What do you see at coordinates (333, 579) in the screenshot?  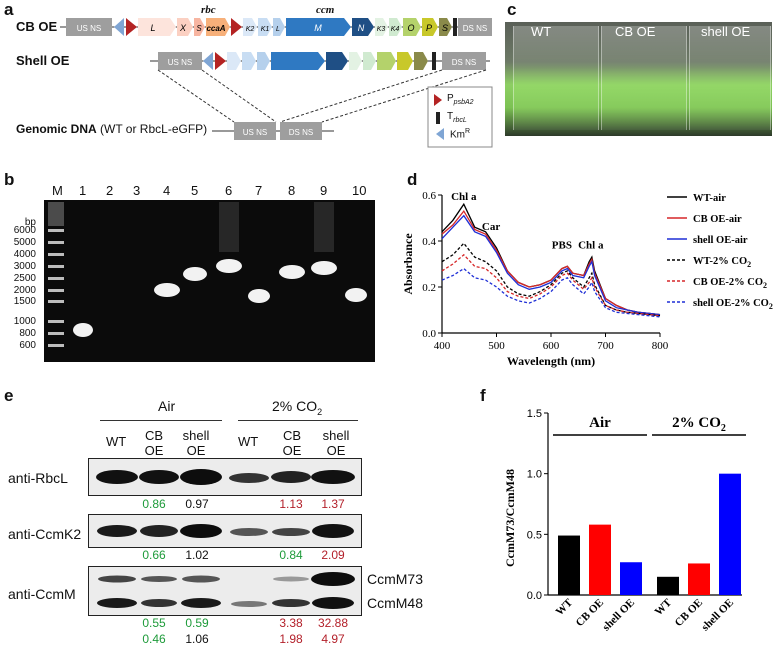 I see `band-m73` at bounding box center [333, 579].